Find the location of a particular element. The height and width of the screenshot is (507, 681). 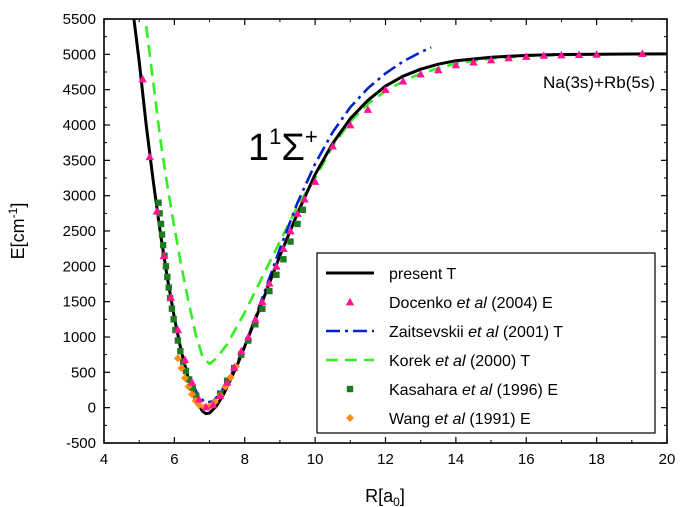

y-tick-label: 3500 is located at coordinates (79, 160).